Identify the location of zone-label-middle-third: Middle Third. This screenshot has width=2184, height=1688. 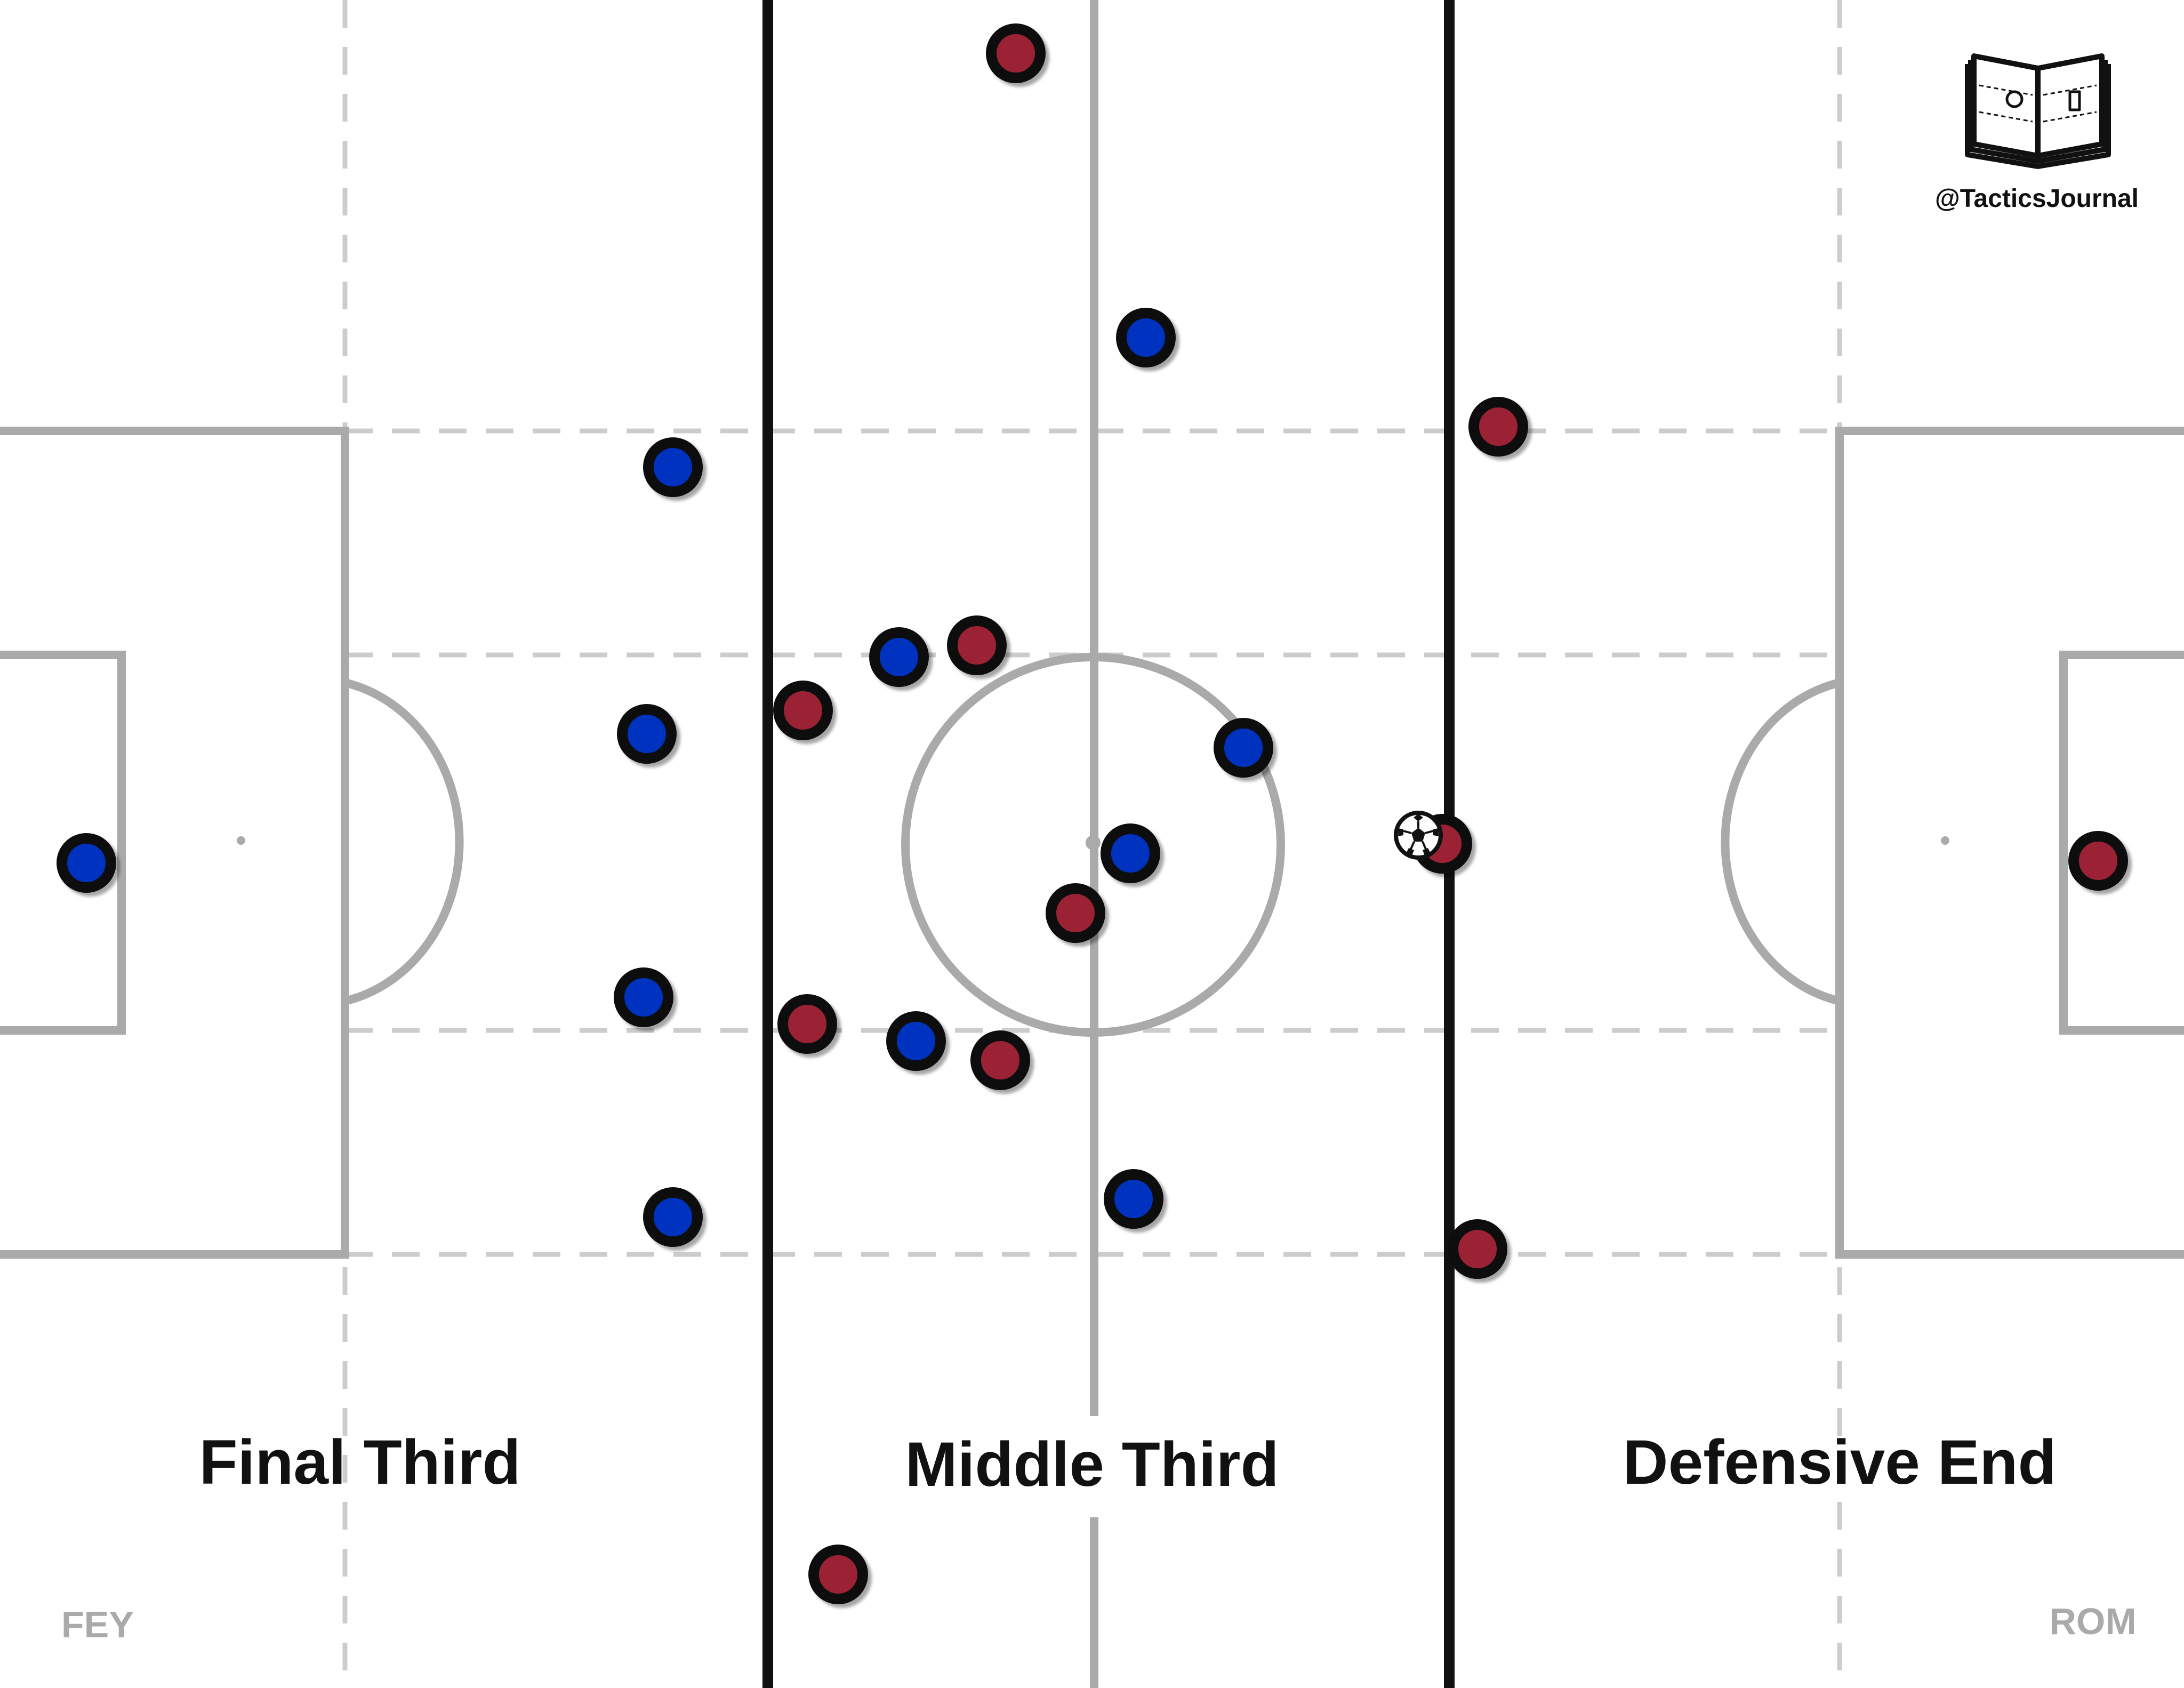
(1092, 1464).